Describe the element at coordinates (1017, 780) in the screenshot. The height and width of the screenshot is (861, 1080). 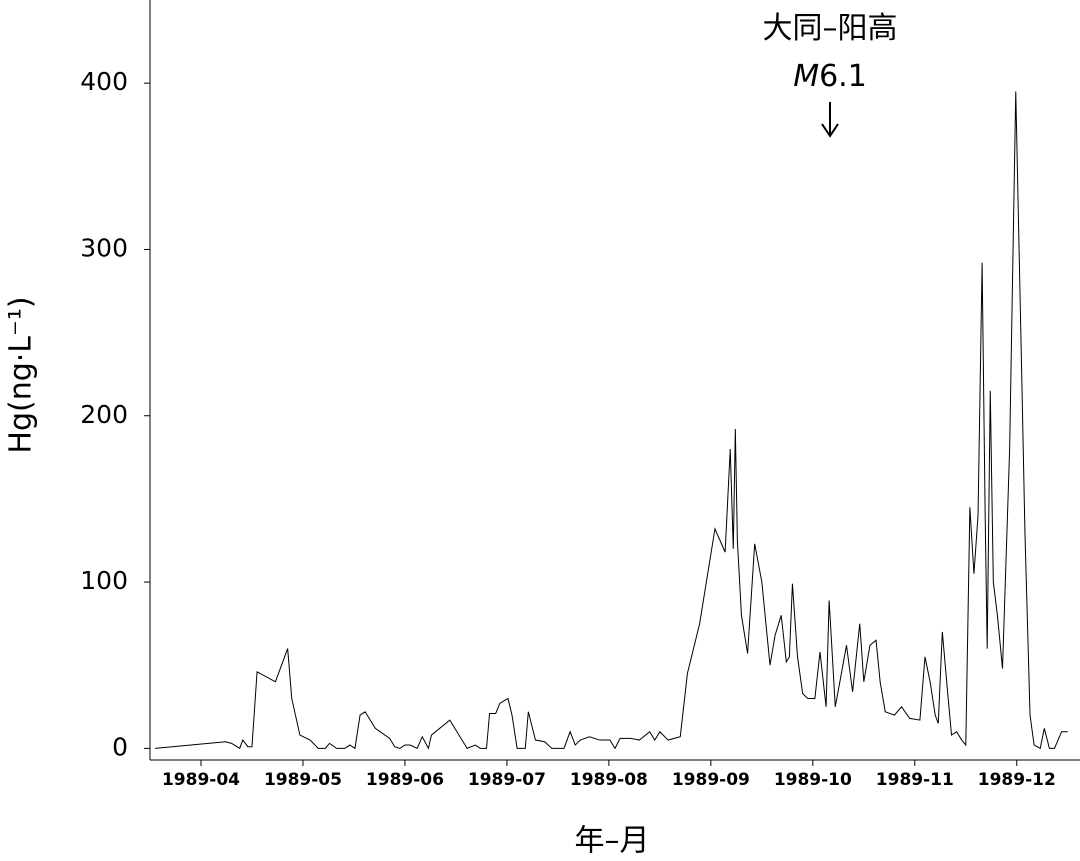
I see `x-tick-label: 1989-12` at that location.